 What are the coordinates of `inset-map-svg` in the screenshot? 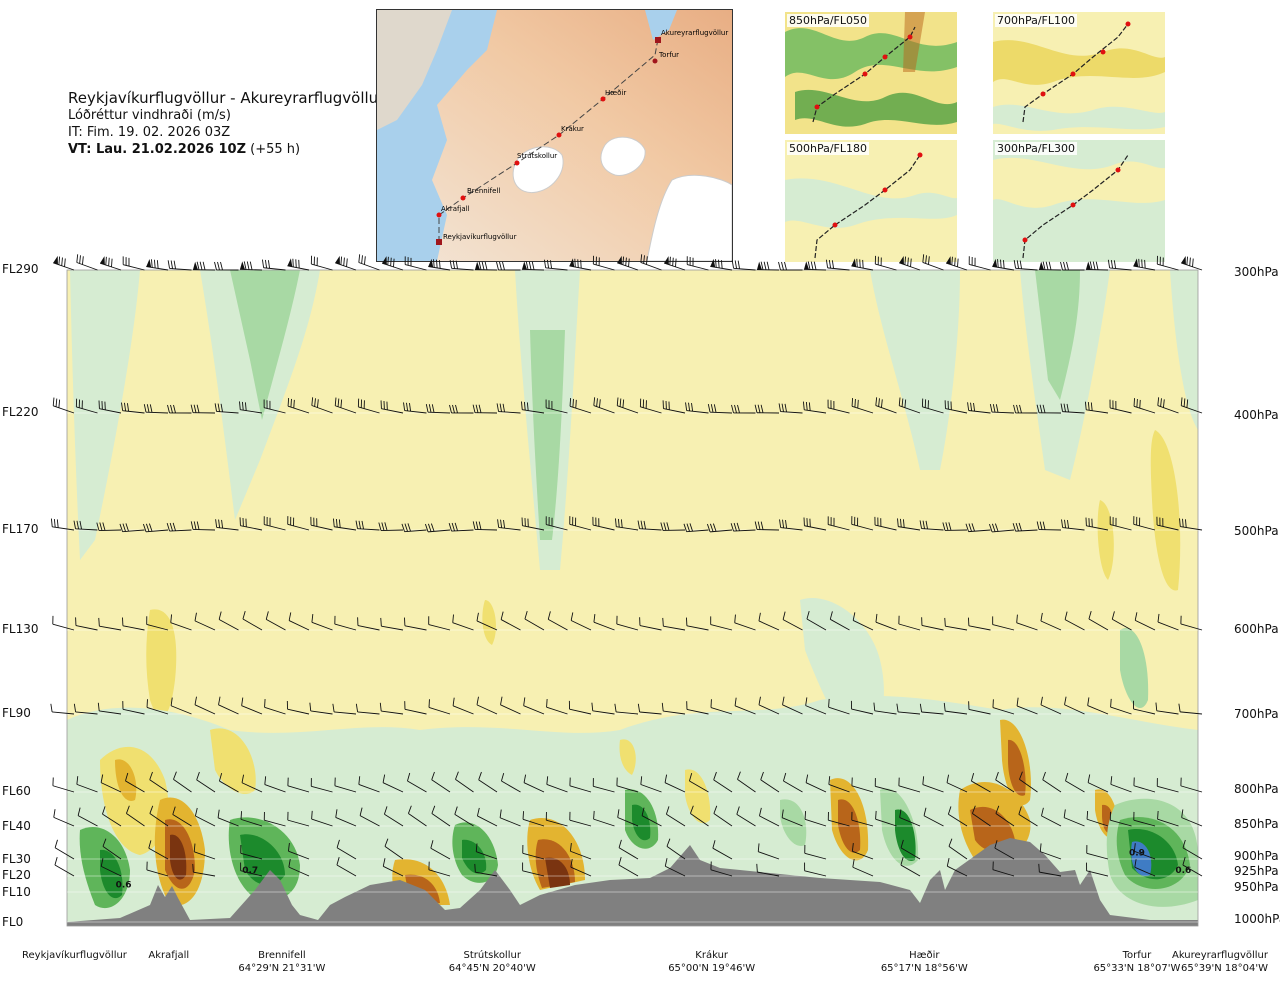 It's located at (871, 73).